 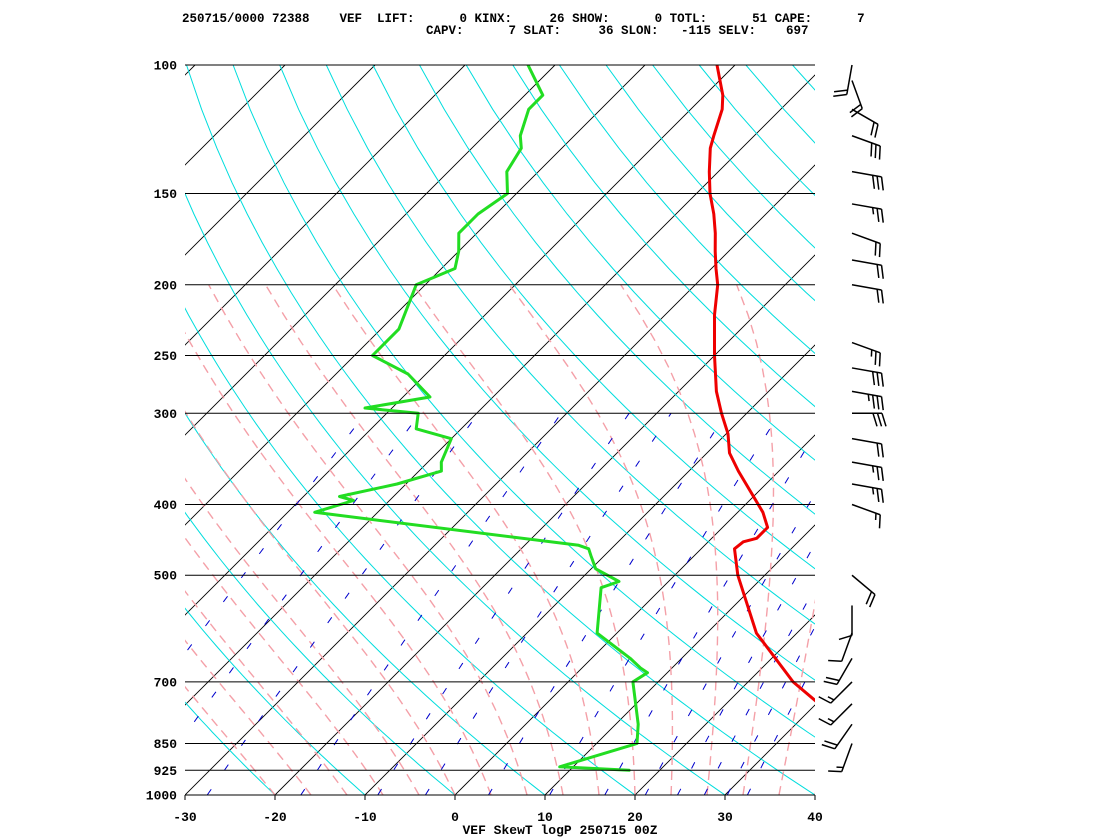 What do you see at coordinates (166, 356) in the screenshot?
I see `pressure-tick-label: 250` at bounding box center [166, 356].